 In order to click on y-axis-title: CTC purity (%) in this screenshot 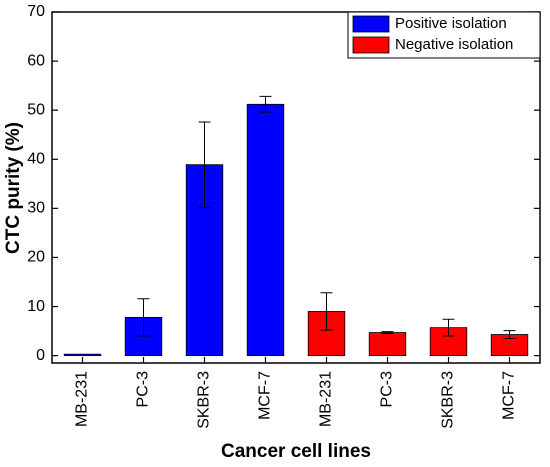, I will do `click(13, 188)`.